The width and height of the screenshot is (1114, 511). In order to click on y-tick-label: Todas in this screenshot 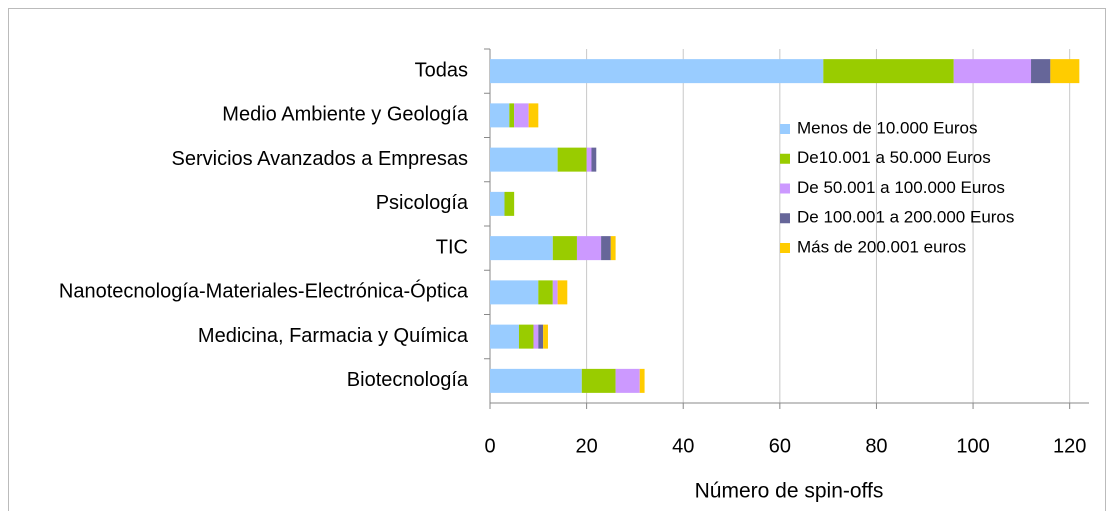, I will do `click(441, 70)`.